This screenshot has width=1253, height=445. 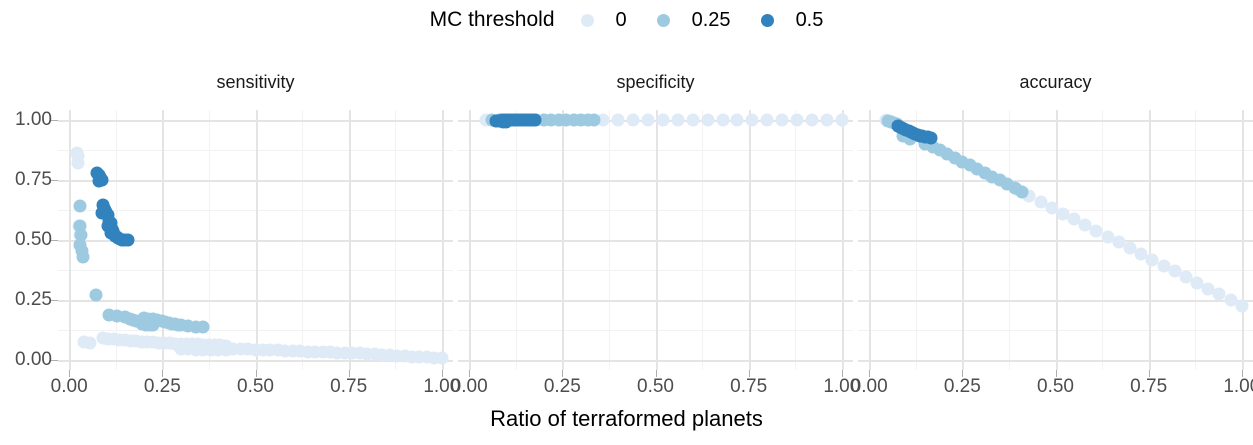 I want to click on y-tick-label: 1.00, so click(x=33, y=119).